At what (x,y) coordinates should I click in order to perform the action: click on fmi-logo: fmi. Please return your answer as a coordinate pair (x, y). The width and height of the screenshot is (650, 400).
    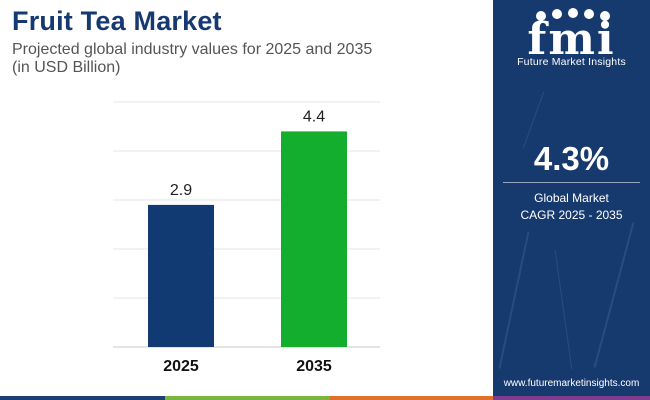
    Looking at the image, I should click on (571, 36).